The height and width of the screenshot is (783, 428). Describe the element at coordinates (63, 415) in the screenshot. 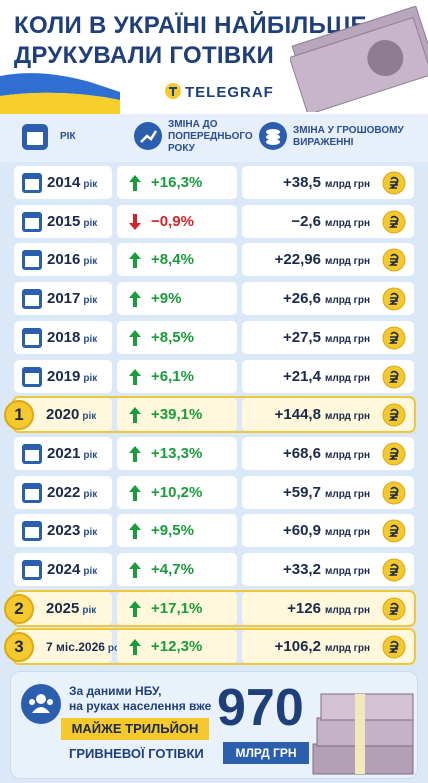

I see `year-text: 2020` at that location.